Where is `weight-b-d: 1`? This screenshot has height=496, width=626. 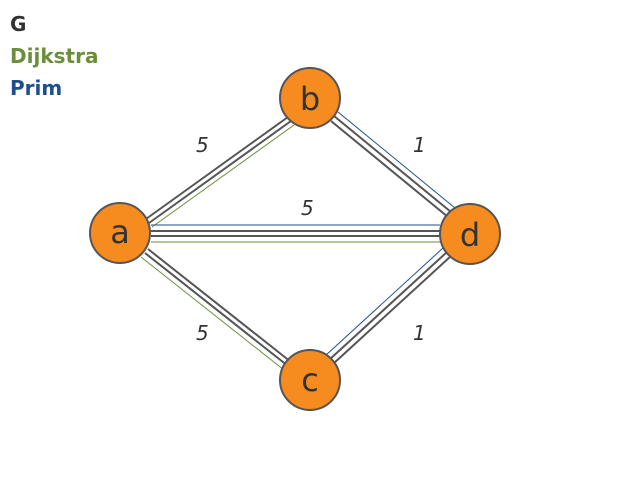 weight-b-d: 1 is located at coordinates (419, 145).